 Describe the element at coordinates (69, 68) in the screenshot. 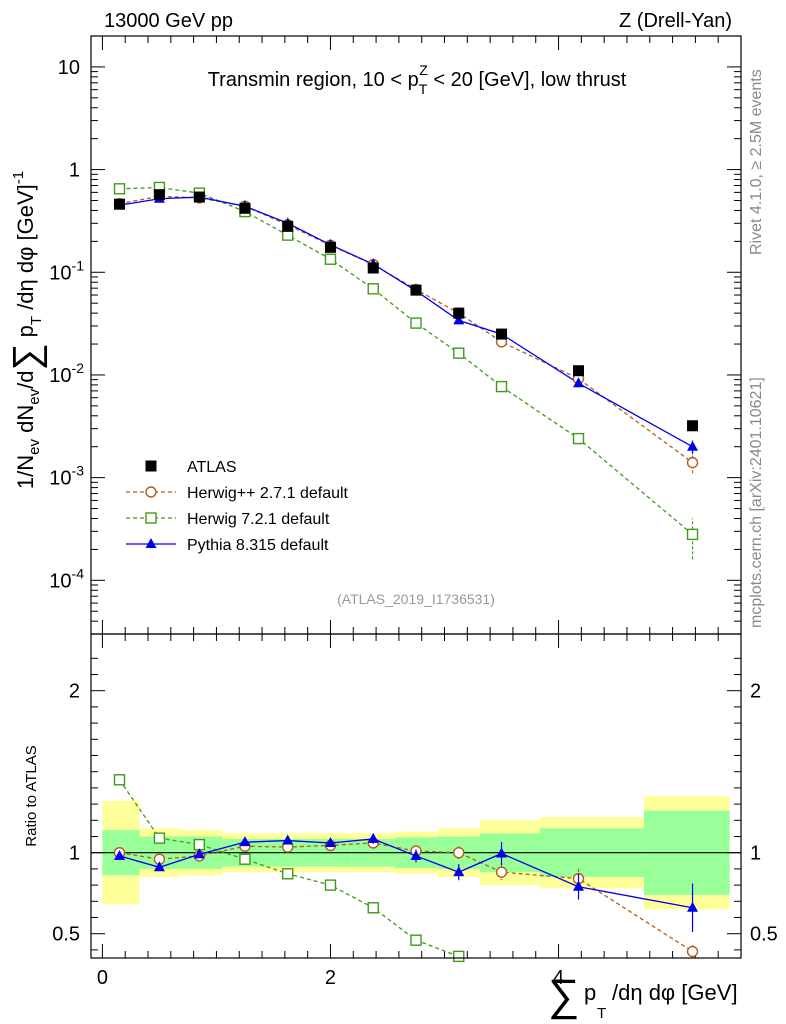

I see `y-tick-label: 10` at that location.